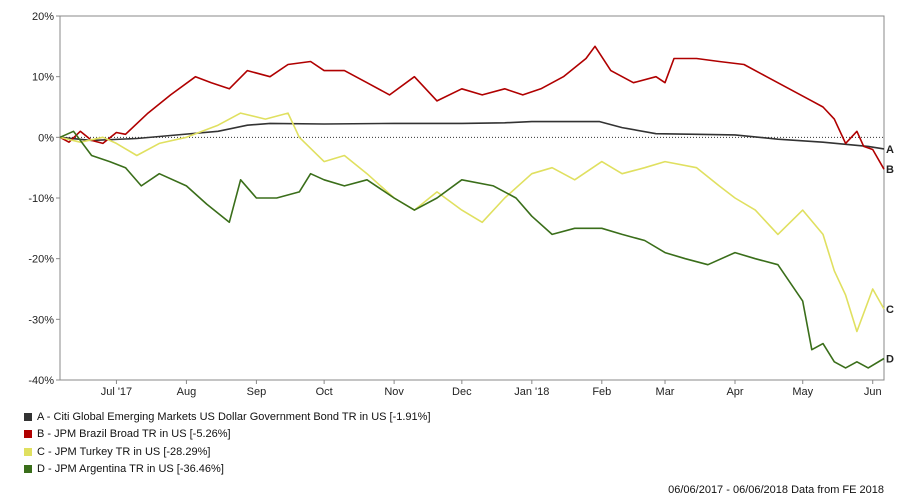  Describe the element at coordinates (890, 255) in the screenshot. I see `end-labels: AB C D` at that location.